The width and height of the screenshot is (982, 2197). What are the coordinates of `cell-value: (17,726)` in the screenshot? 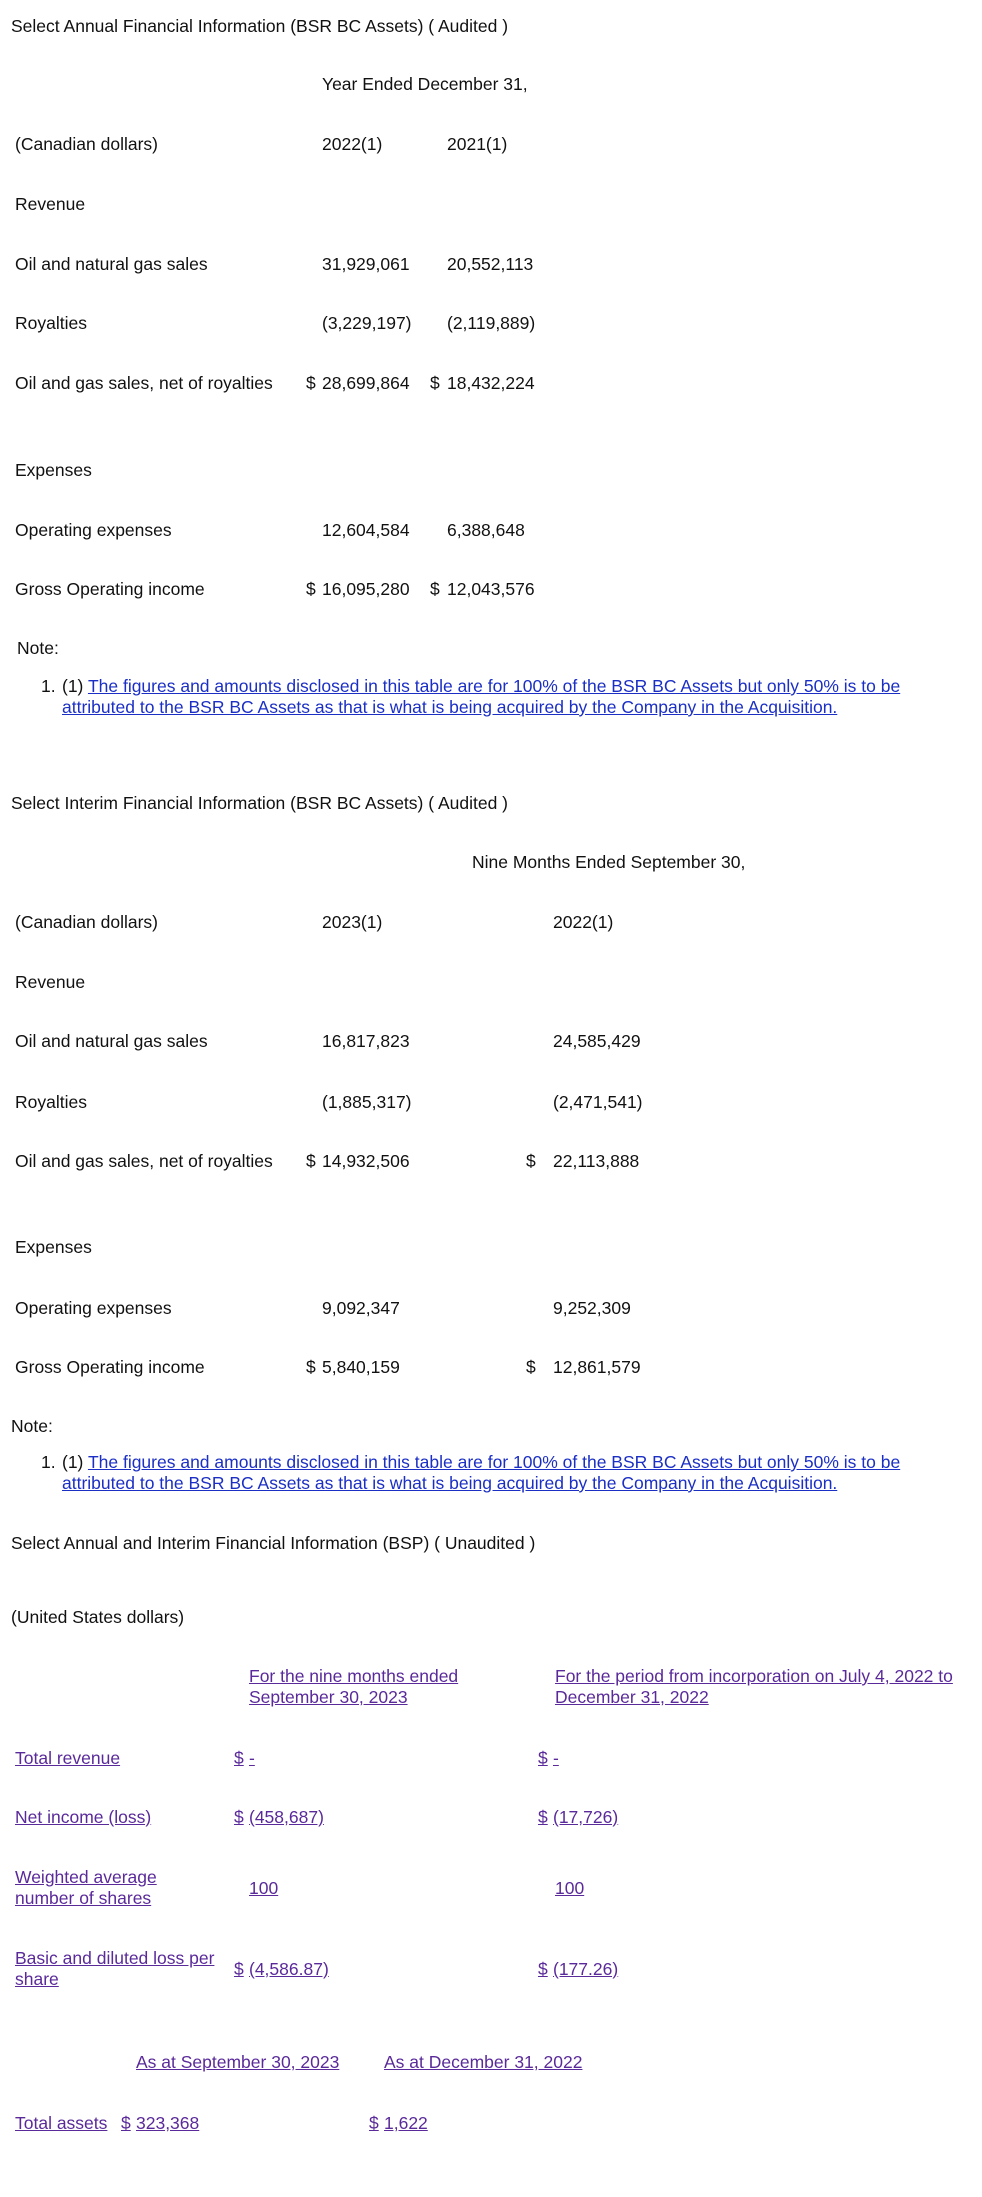 It's located at (586, 1817).